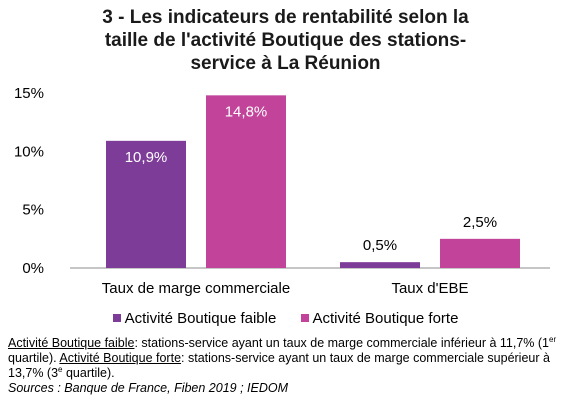 This screenshot has width=571, height=416. What do you see at coordinates (33, 210) in the screenshot?
I see `y-tick-label: 5%` at bounding box center [33, 210].